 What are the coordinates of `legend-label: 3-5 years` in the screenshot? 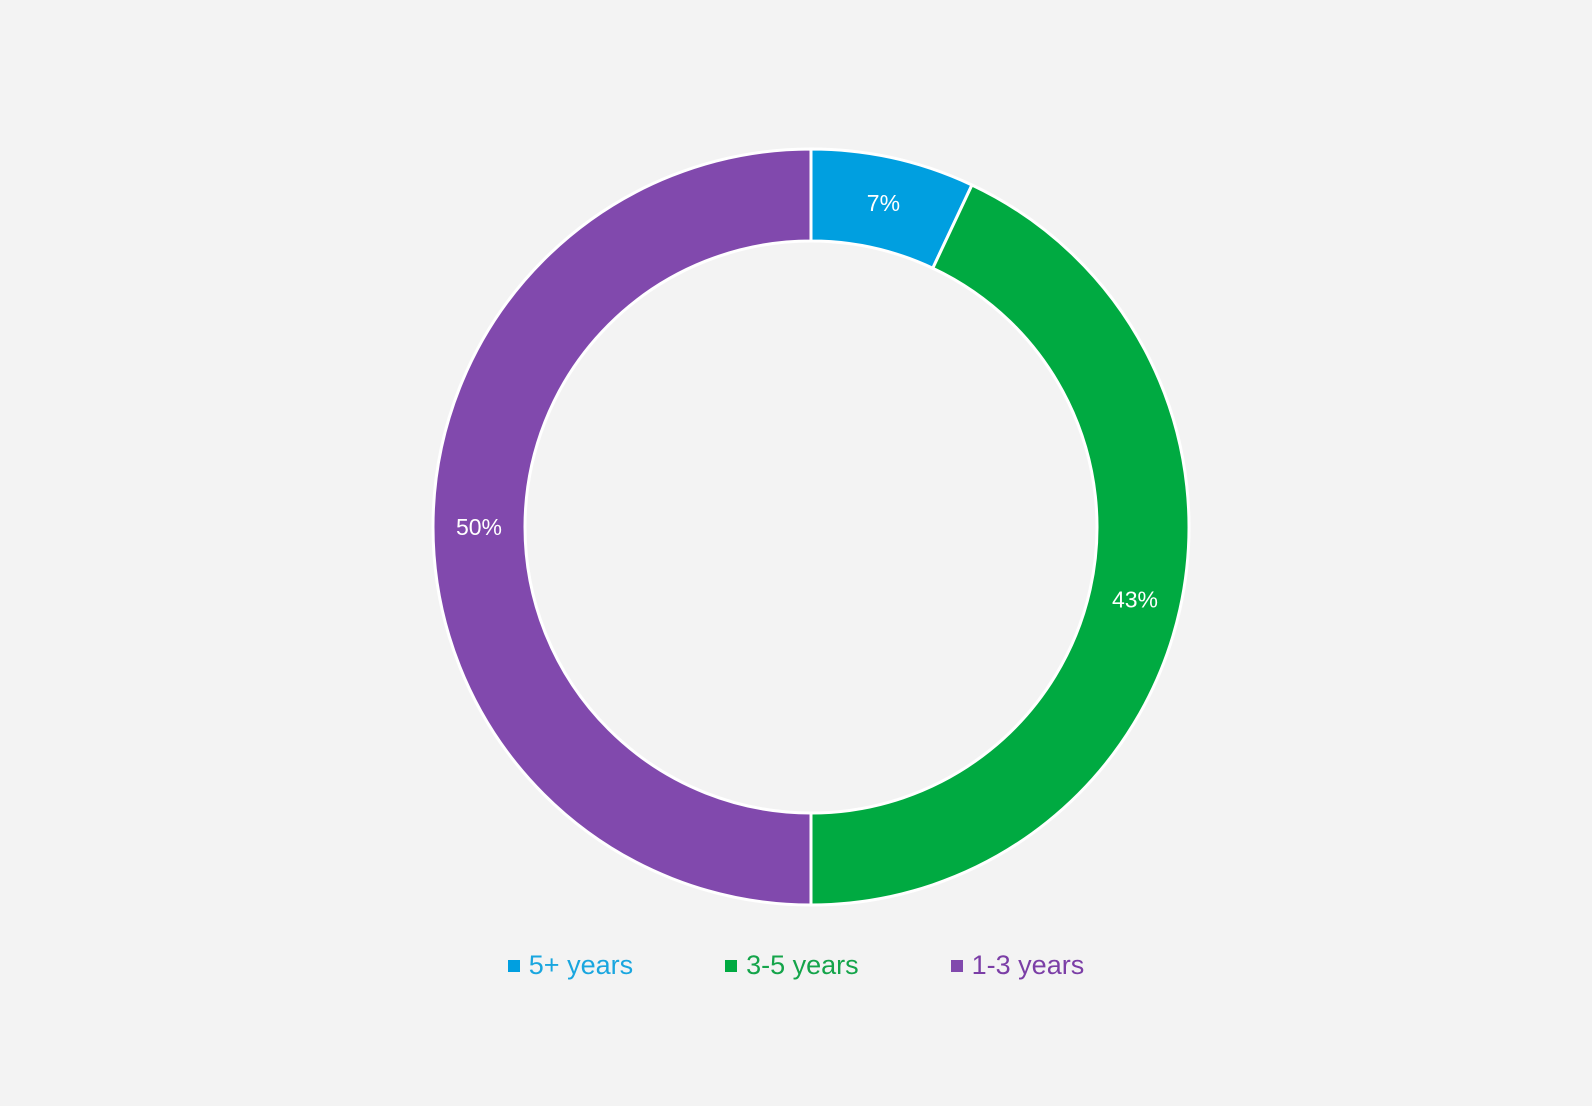 It's located at (802, 965).